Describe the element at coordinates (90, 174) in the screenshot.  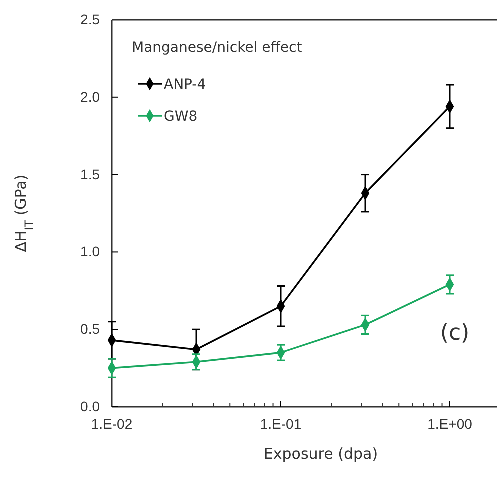
I see `y-tick-label: 1.5` at that location.